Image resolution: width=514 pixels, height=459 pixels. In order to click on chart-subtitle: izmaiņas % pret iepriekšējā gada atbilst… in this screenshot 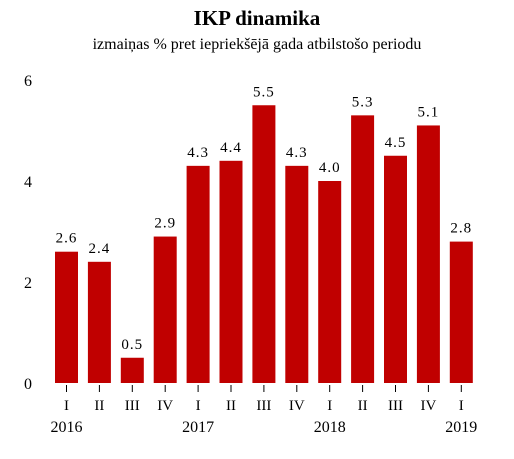, I will do `click(257, 44)`.